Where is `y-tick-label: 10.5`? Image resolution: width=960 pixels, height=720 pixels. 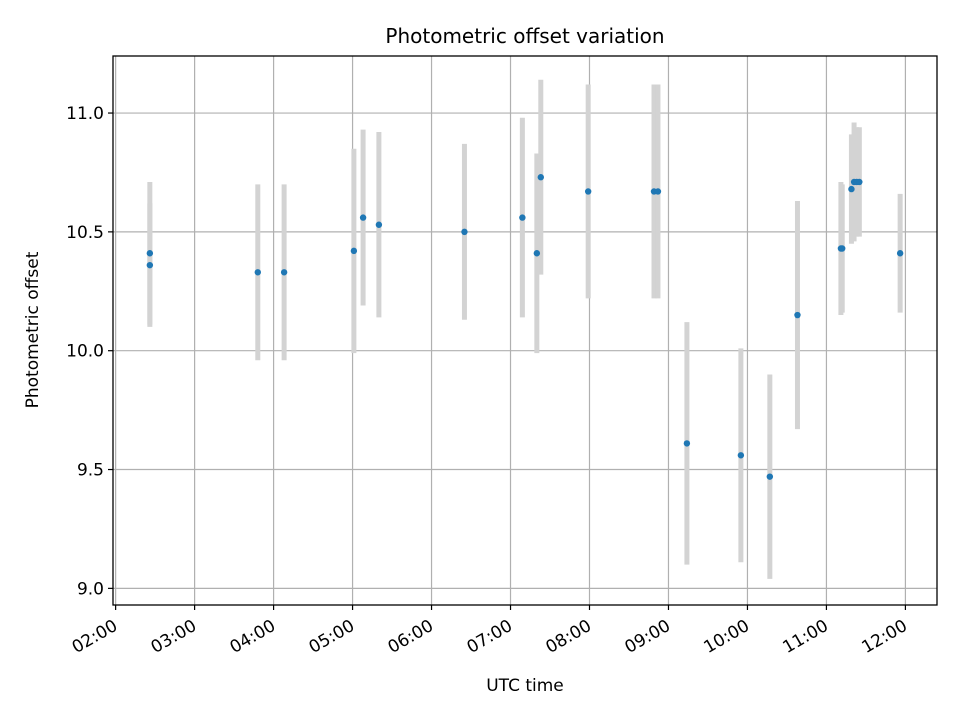
y-tick-label: 10.5 is located at coordinates (85, 233).